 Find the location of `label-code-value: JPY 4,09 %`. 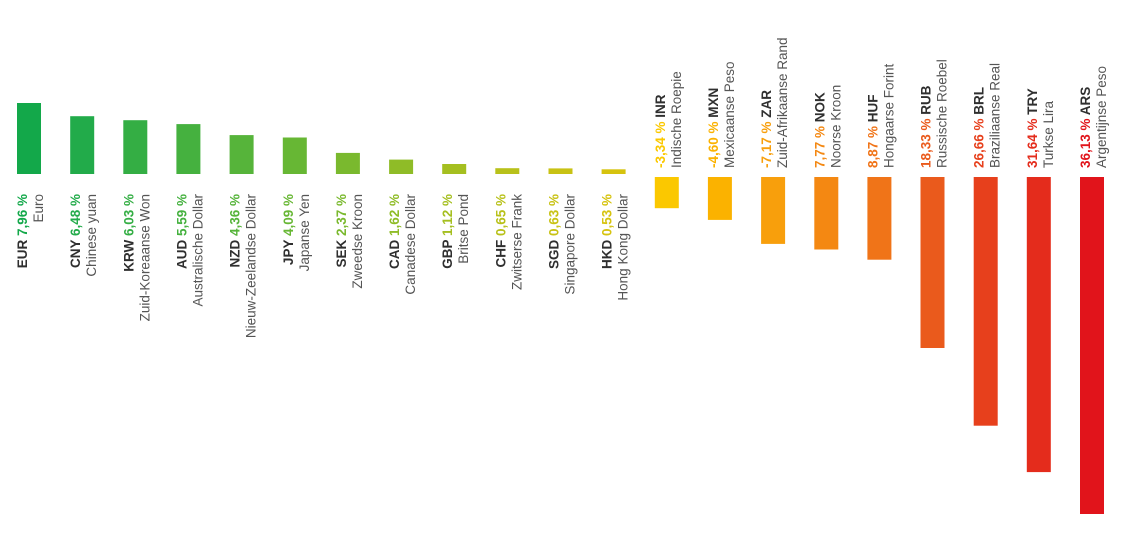

label-code-value: JPY 4,09 % is located at coordinates (288, 229).